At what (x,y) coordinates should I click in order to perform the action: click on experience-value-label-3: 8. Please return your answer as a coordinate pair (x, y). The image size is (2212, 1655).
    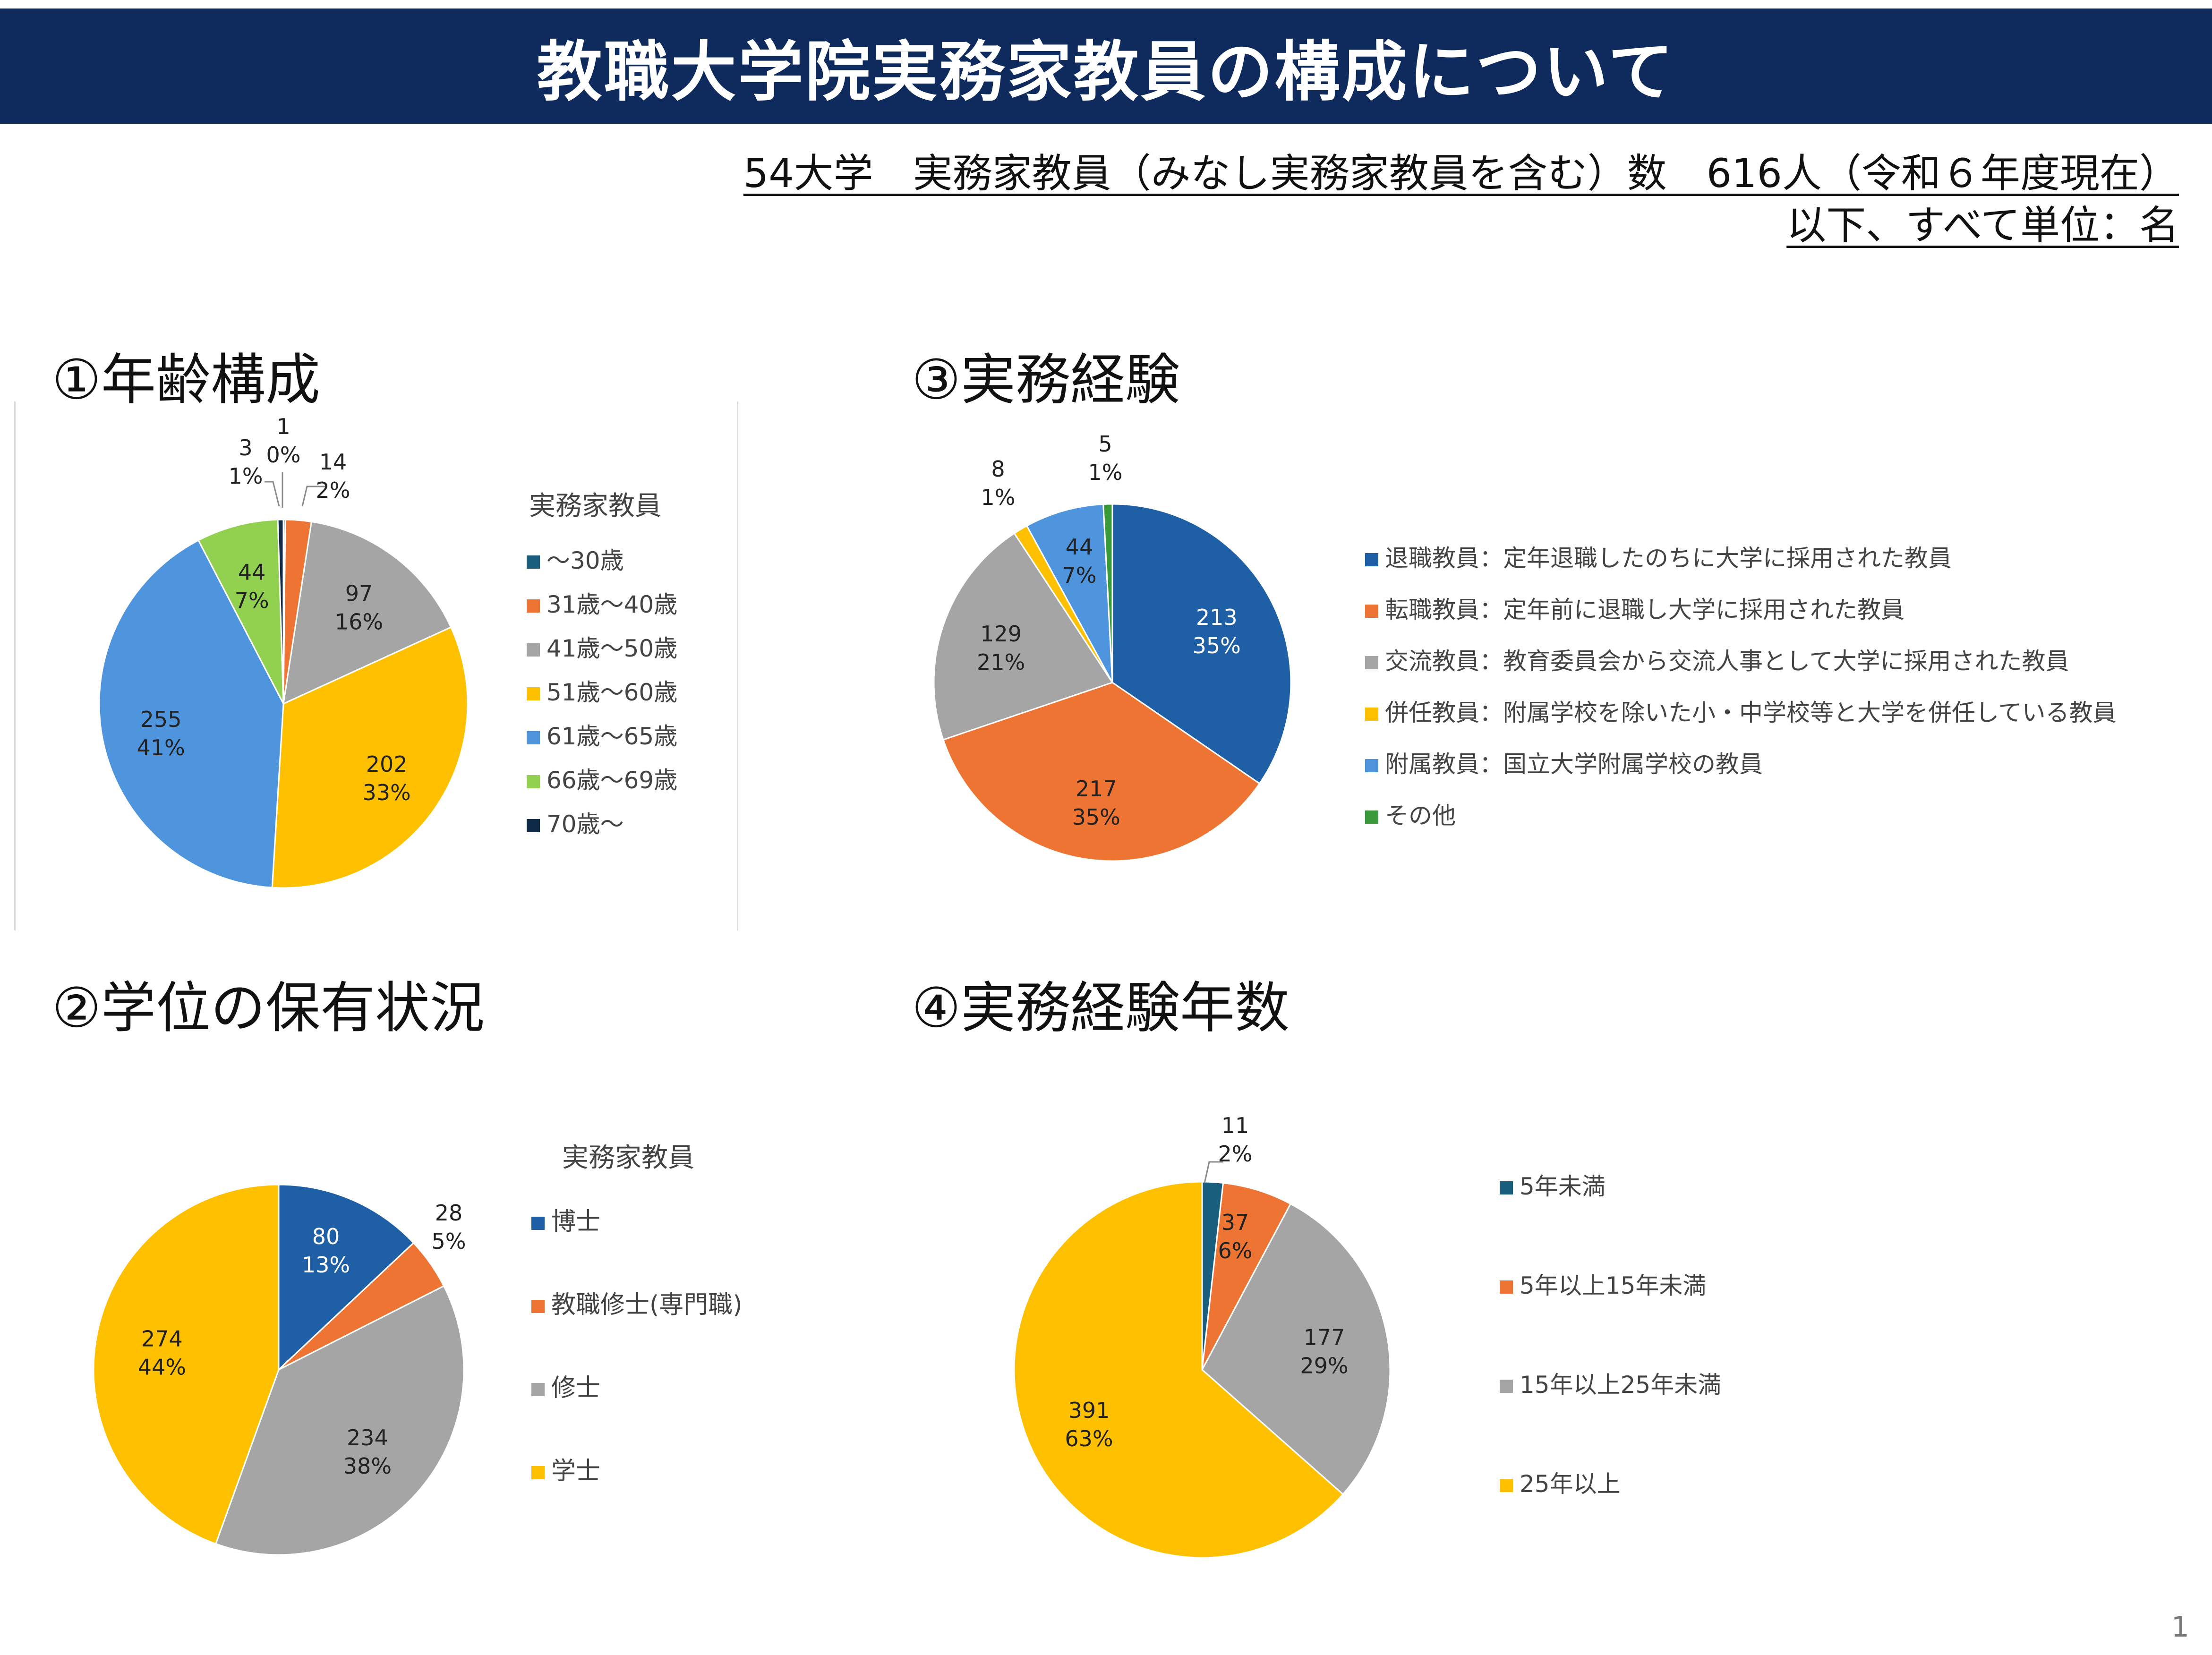
    Looking at the image, I should click on (998, 469).